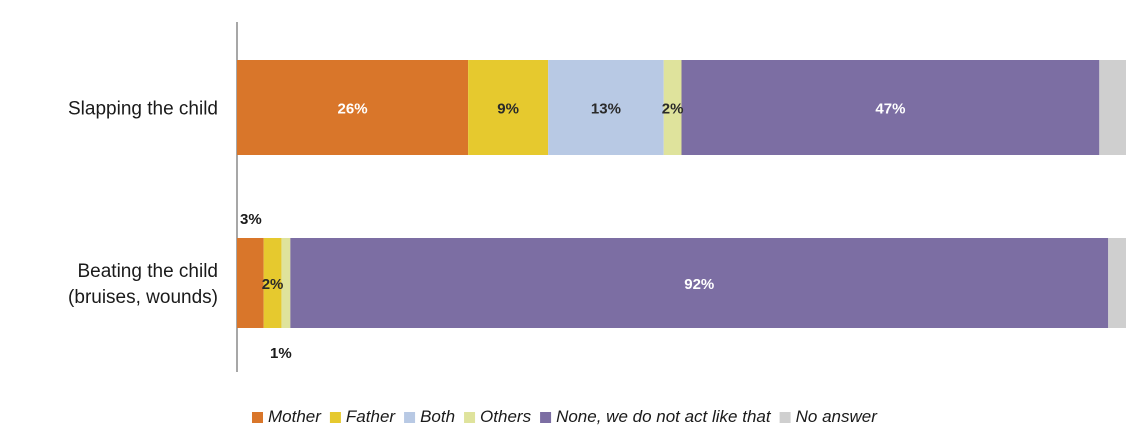 This screenshot has height=439, width=1126. Describe the element at coordinates (664, 416) in the screenshot. I see `legend-label-none-we-do-not-act-like-that: None, we do not act like that` at that location.